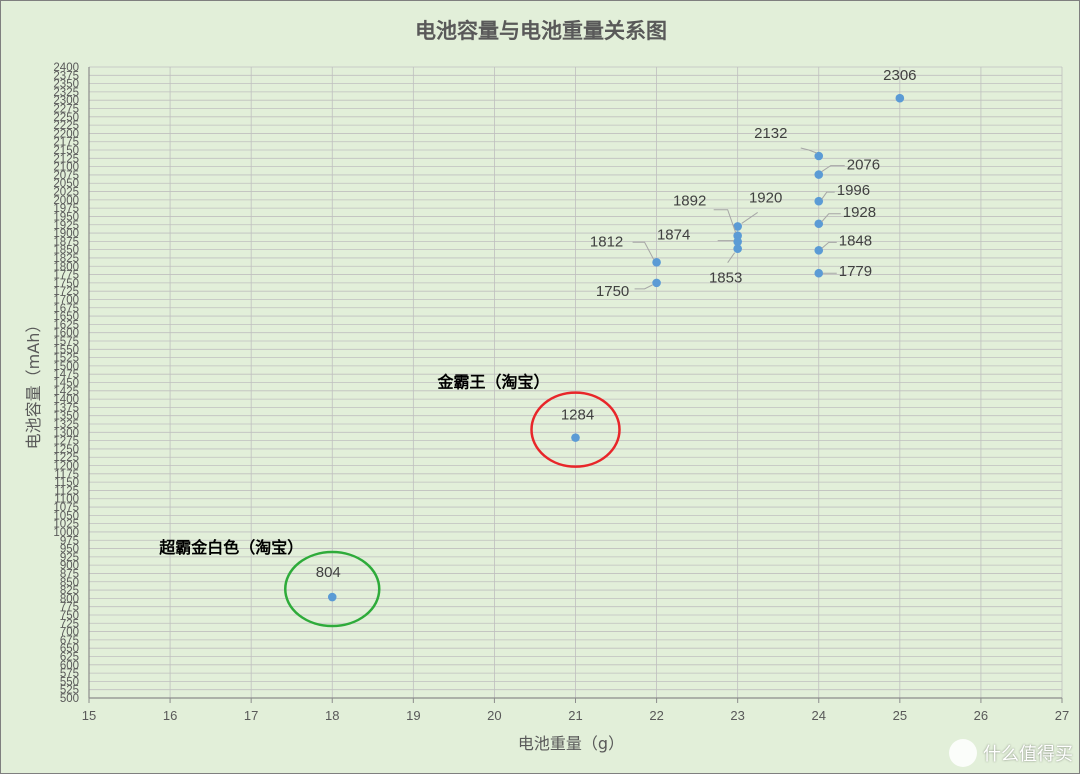  What do you see at coordinates (66, 251) in the screenshot?
I see `y-tick-label: 1850` at bounding box center [66, 251].